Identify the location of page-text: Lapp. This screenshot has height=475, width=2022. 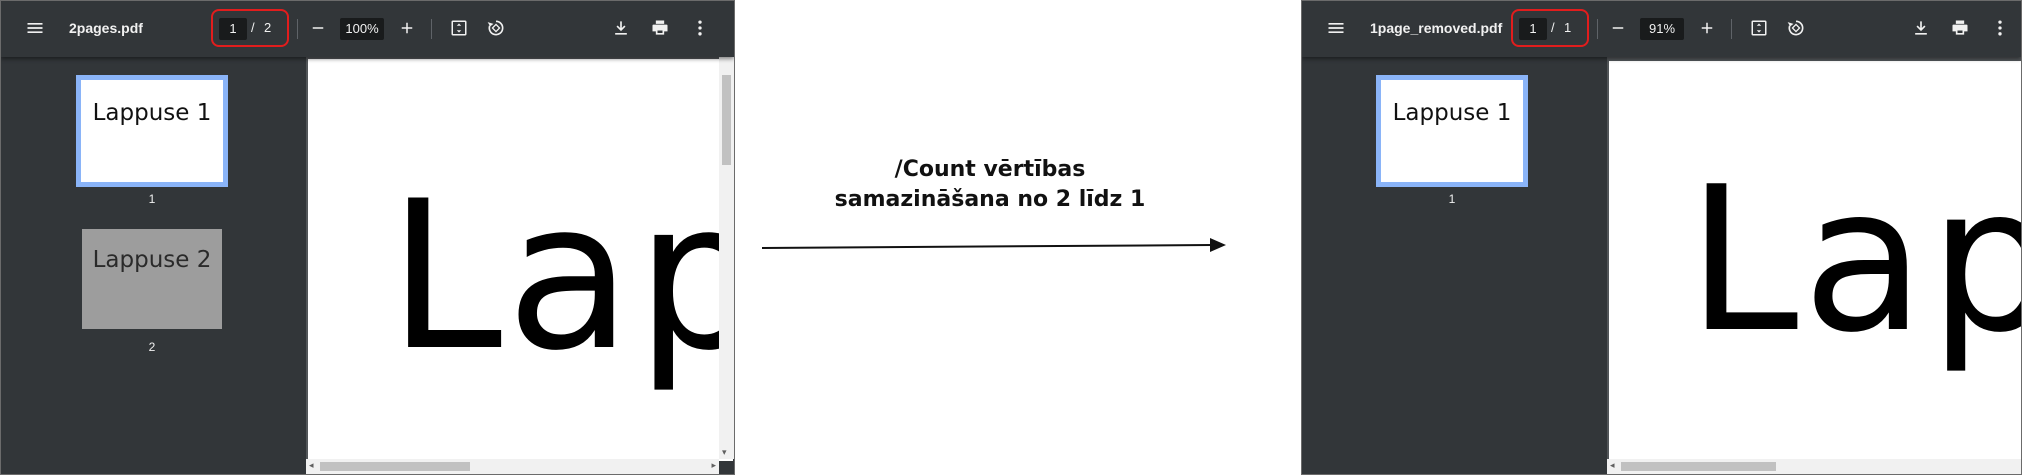
(1854, 261).